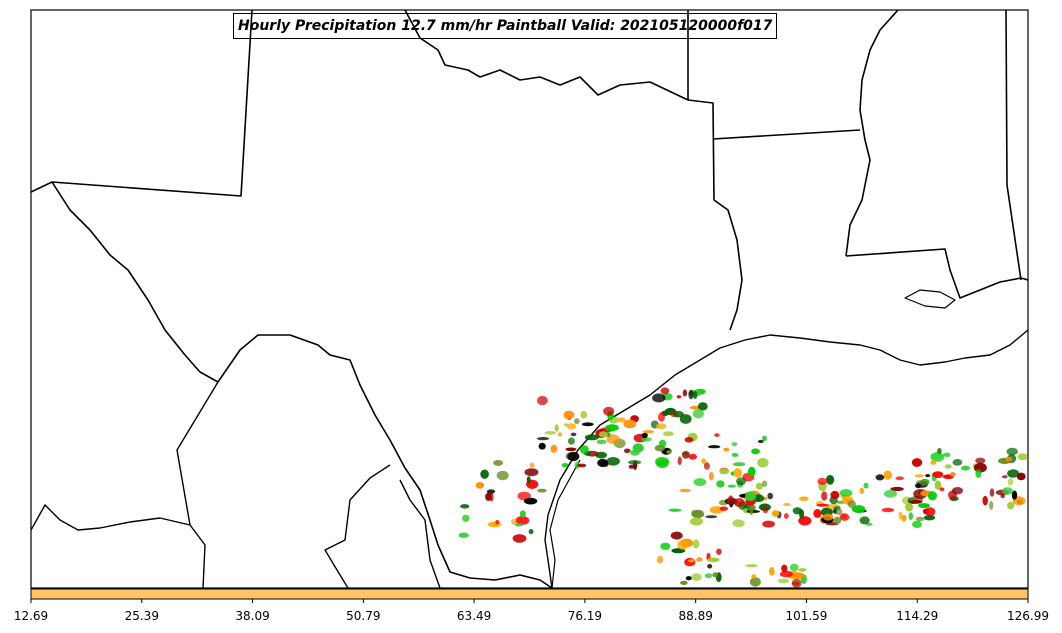 Image resolution: width=1062 pixels, height=633 pixels. I want to click on border-texas-west, so click(135, 282).